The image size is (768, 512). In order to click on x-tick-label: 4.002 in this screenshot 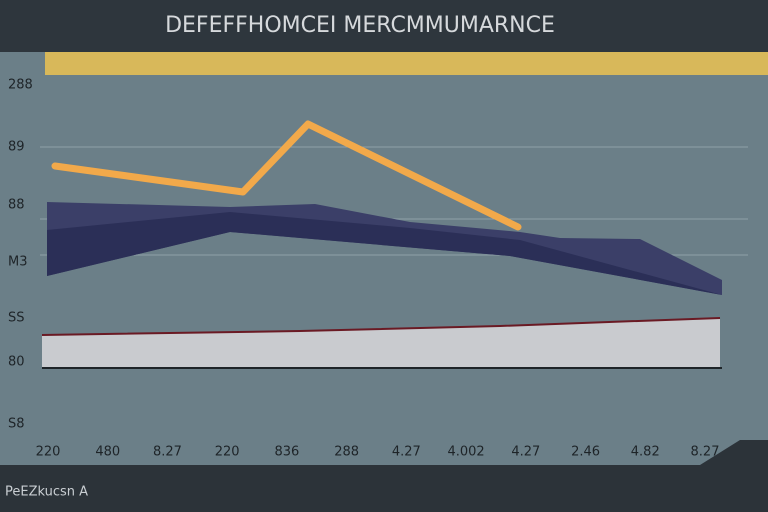, I will do `click(465, 452)`.